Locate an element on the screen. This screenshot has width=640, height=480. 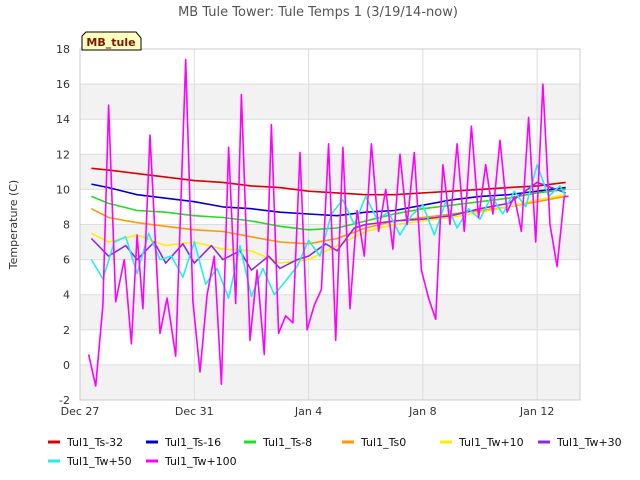
x-tick-labels: Dec 27 Dec 31 Jan 4 Jan 8 Jan 12 is located at coordinates (308, 411).